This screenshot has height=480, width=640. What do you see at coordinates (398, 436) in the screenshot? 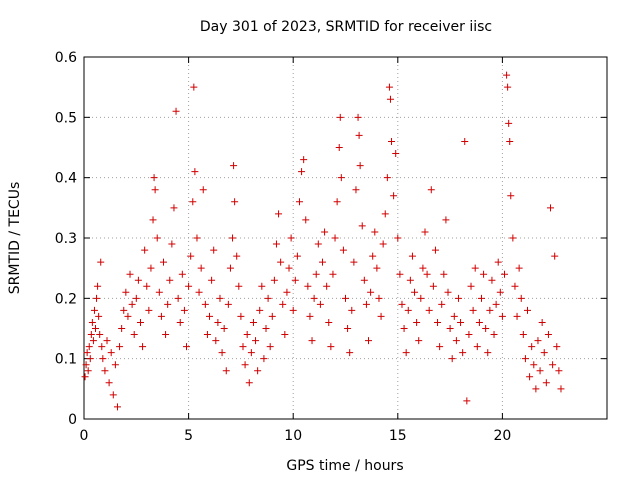
I see `x-tick-label: 15` at bounding box center [398, 436].